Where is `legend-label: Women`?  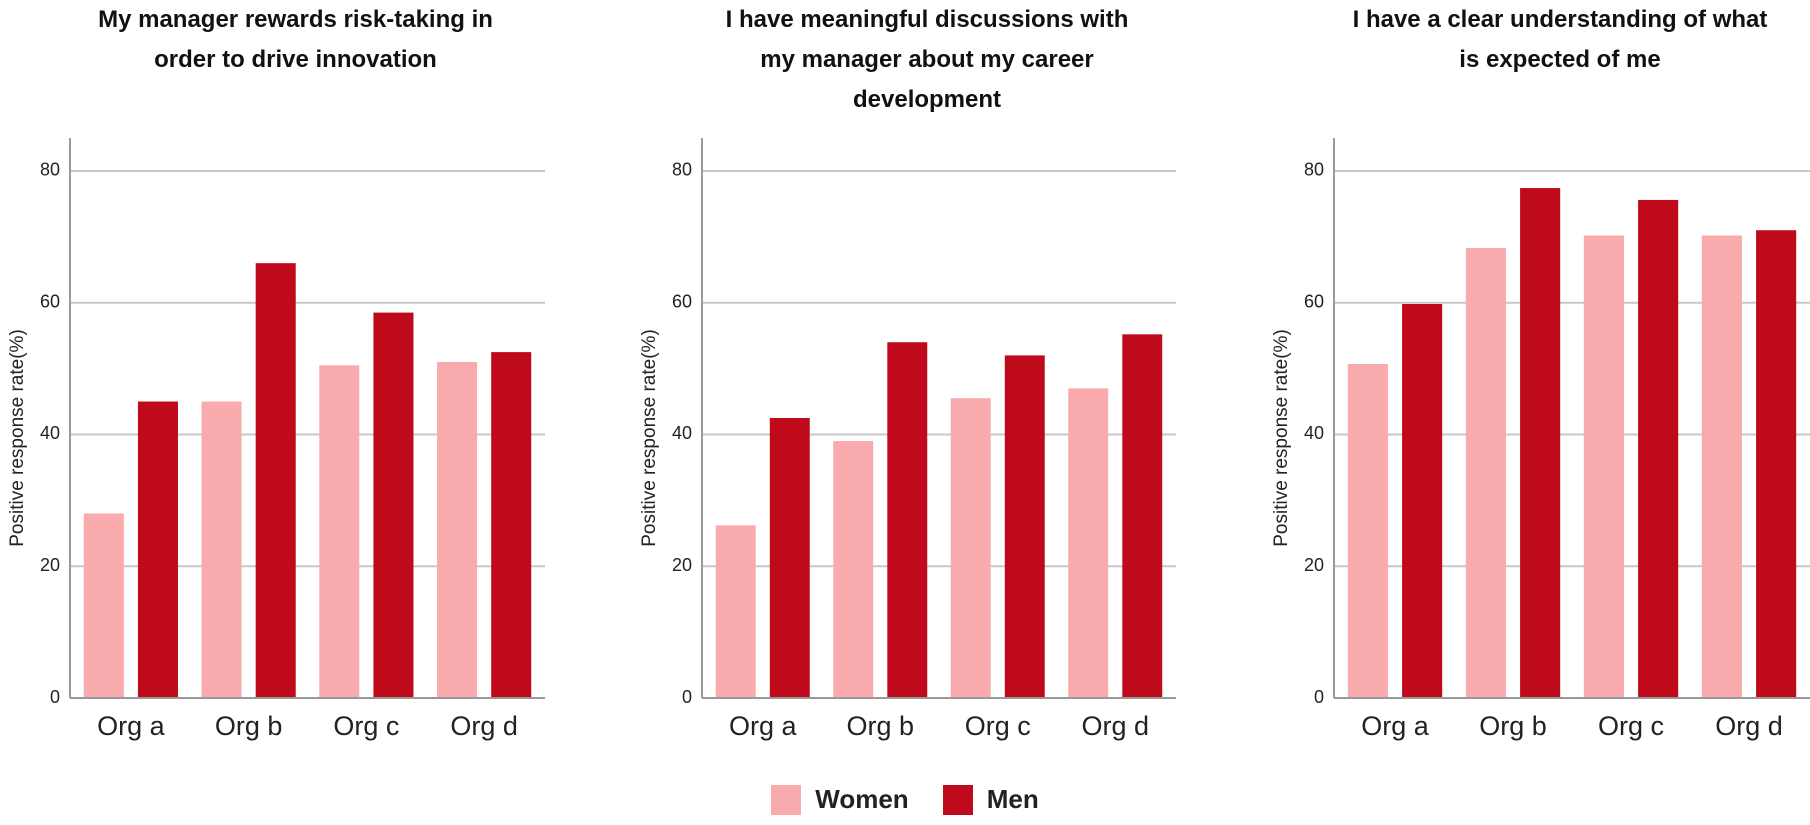 legend-label: Women is located at coordinates (862, 799).